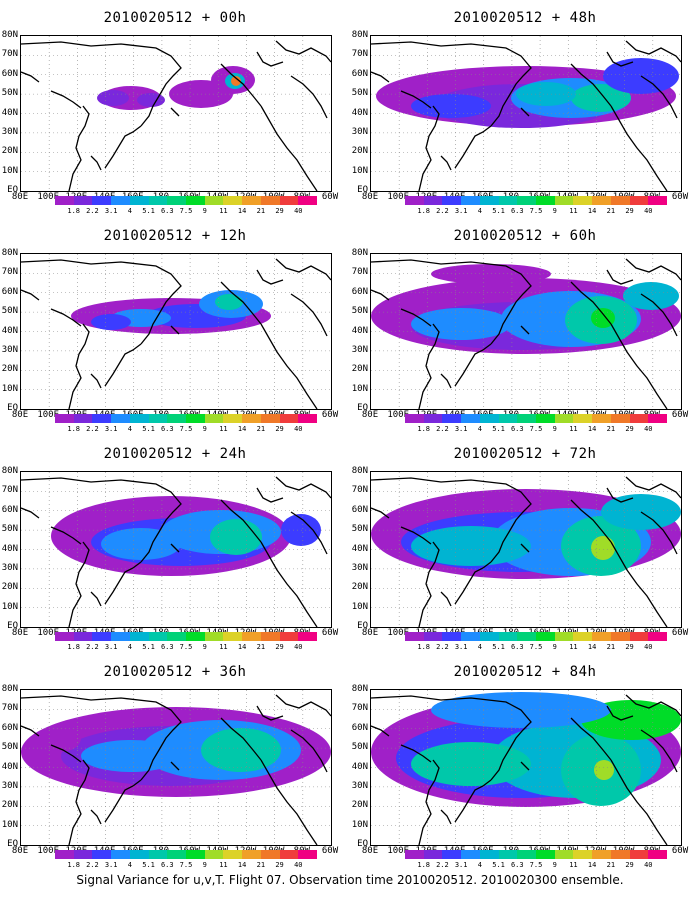 The height and width of the screenshot is (900, 700). Describe the element at coordinates (359, 606) in the screenshot. I see `latitude-tick-label: 10N` at that location.